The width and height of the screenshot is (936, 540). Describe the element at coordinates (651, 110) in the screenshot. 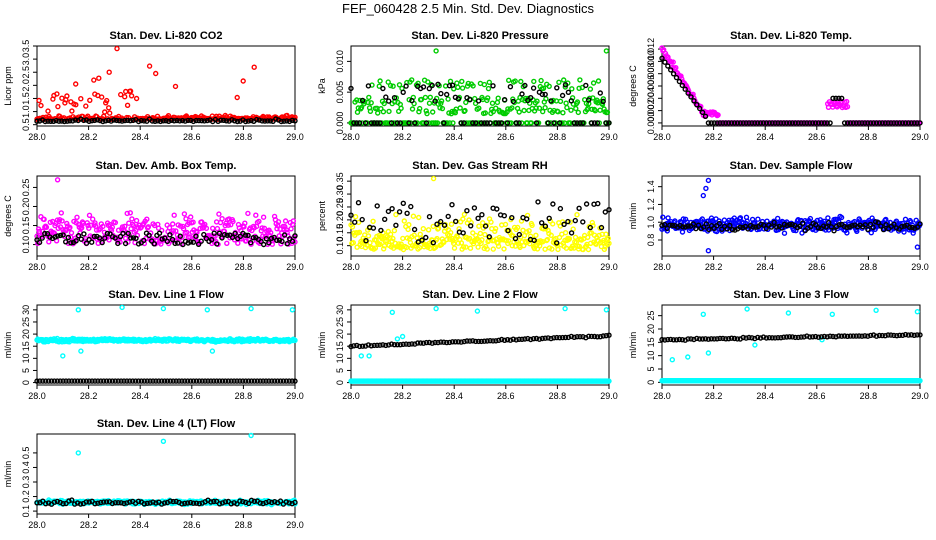

I see `y-tick-label: 0.002` at that location.